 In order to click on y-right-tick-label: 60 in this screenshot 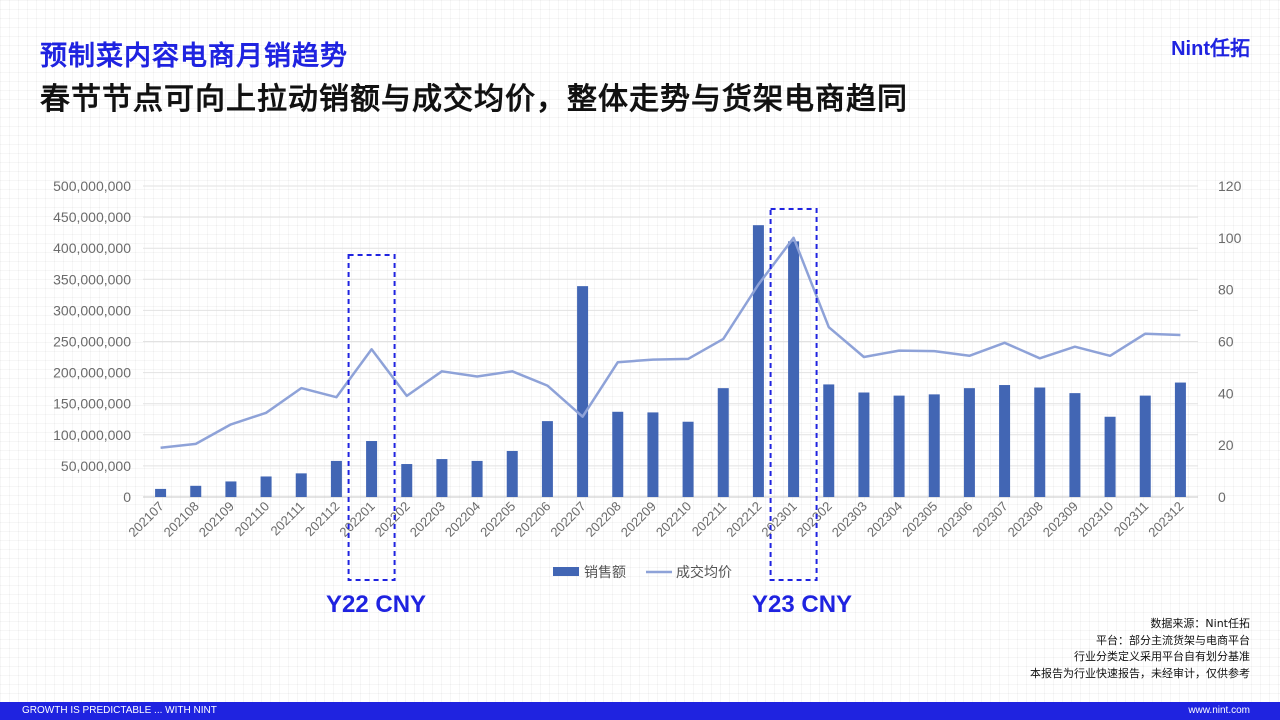, I will do `click(1226, 342)`.